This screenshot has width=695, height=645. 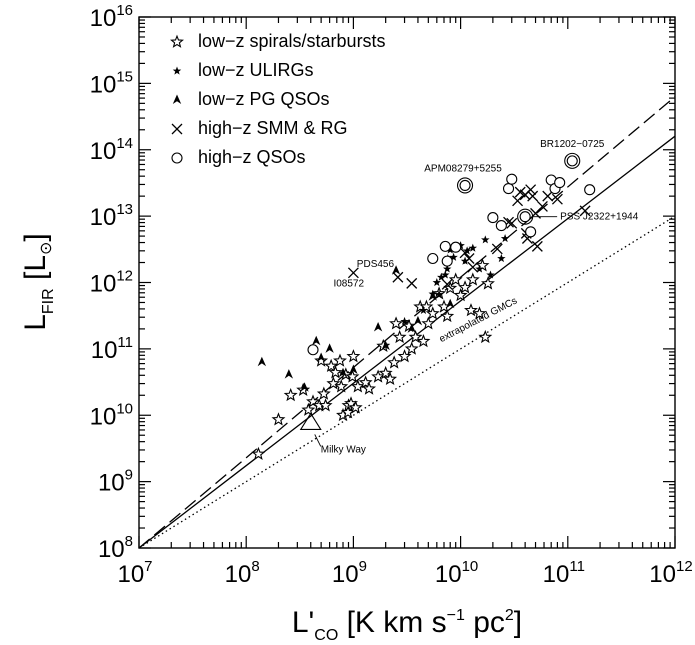 I want to click on y-tick-exponent: 14, so click(x=124, y=143).